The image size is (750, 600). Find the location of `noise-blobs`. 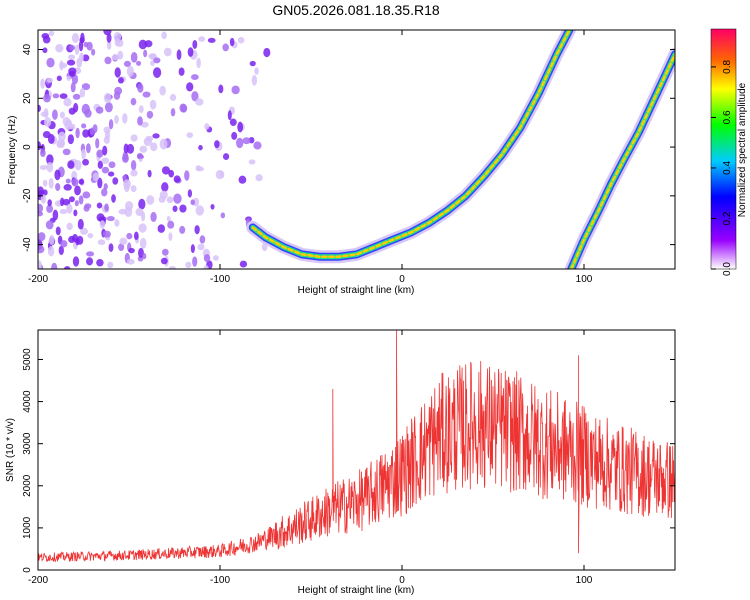

noise-blobs is located at coordinates (154, 149).